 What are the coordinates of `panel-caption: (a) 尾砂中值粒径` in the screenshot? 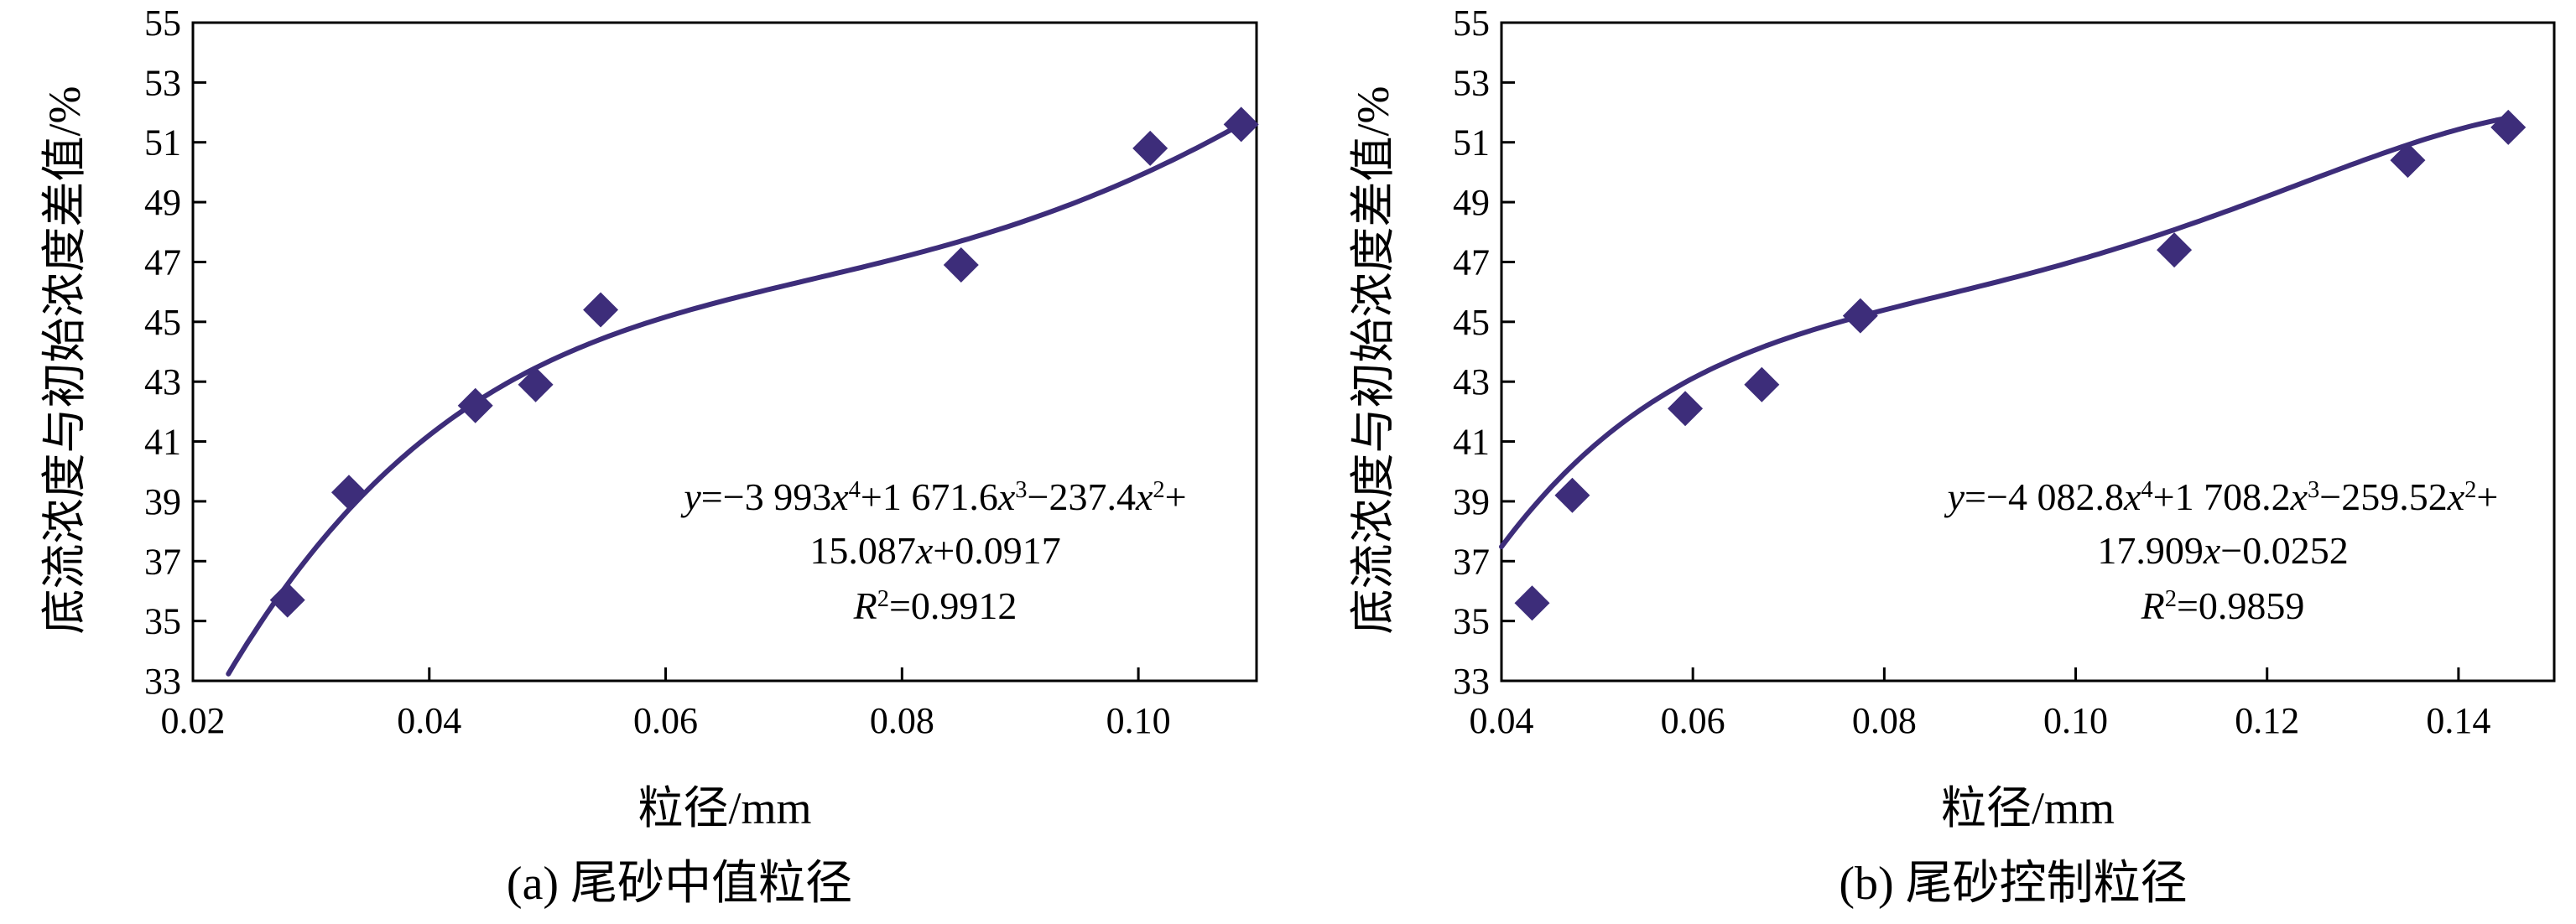 It's located at (679, 884).